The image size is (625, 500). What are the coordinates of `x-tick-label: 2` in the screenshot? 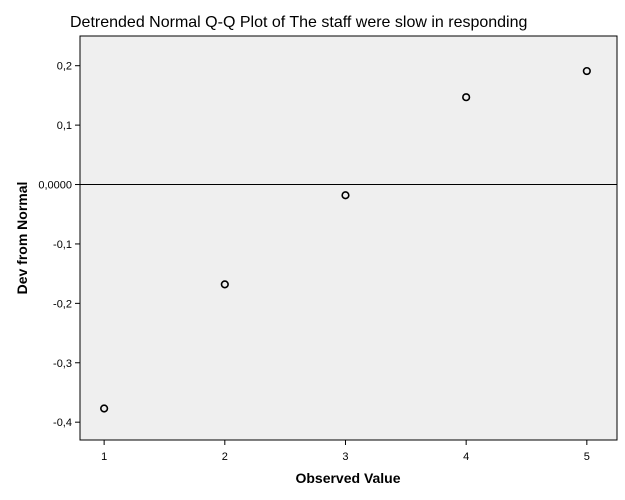 It's located at (225, 457).